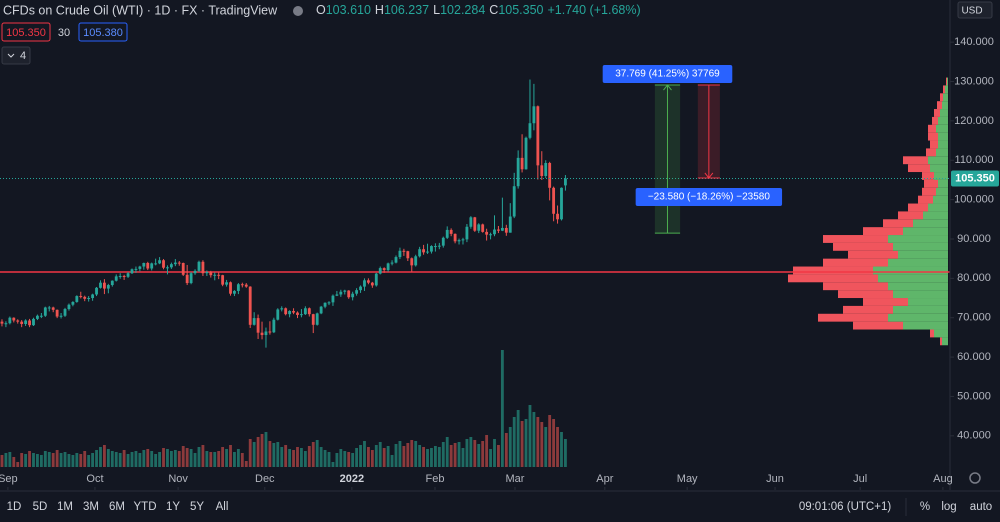 Image resolution: width=1000 pixels, height=522 pixels. I want to click on y-tick-label: 100.000, so click(974, 200).